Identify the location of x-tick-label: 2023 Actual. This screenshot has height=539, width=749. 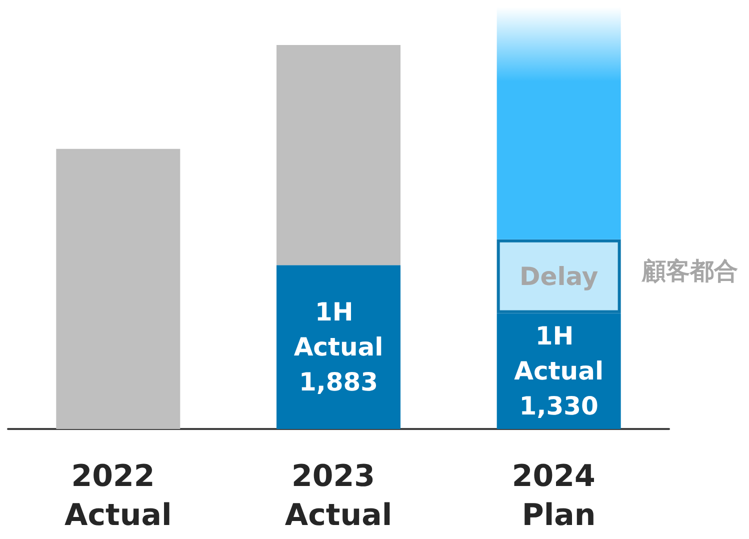
(338, 496).